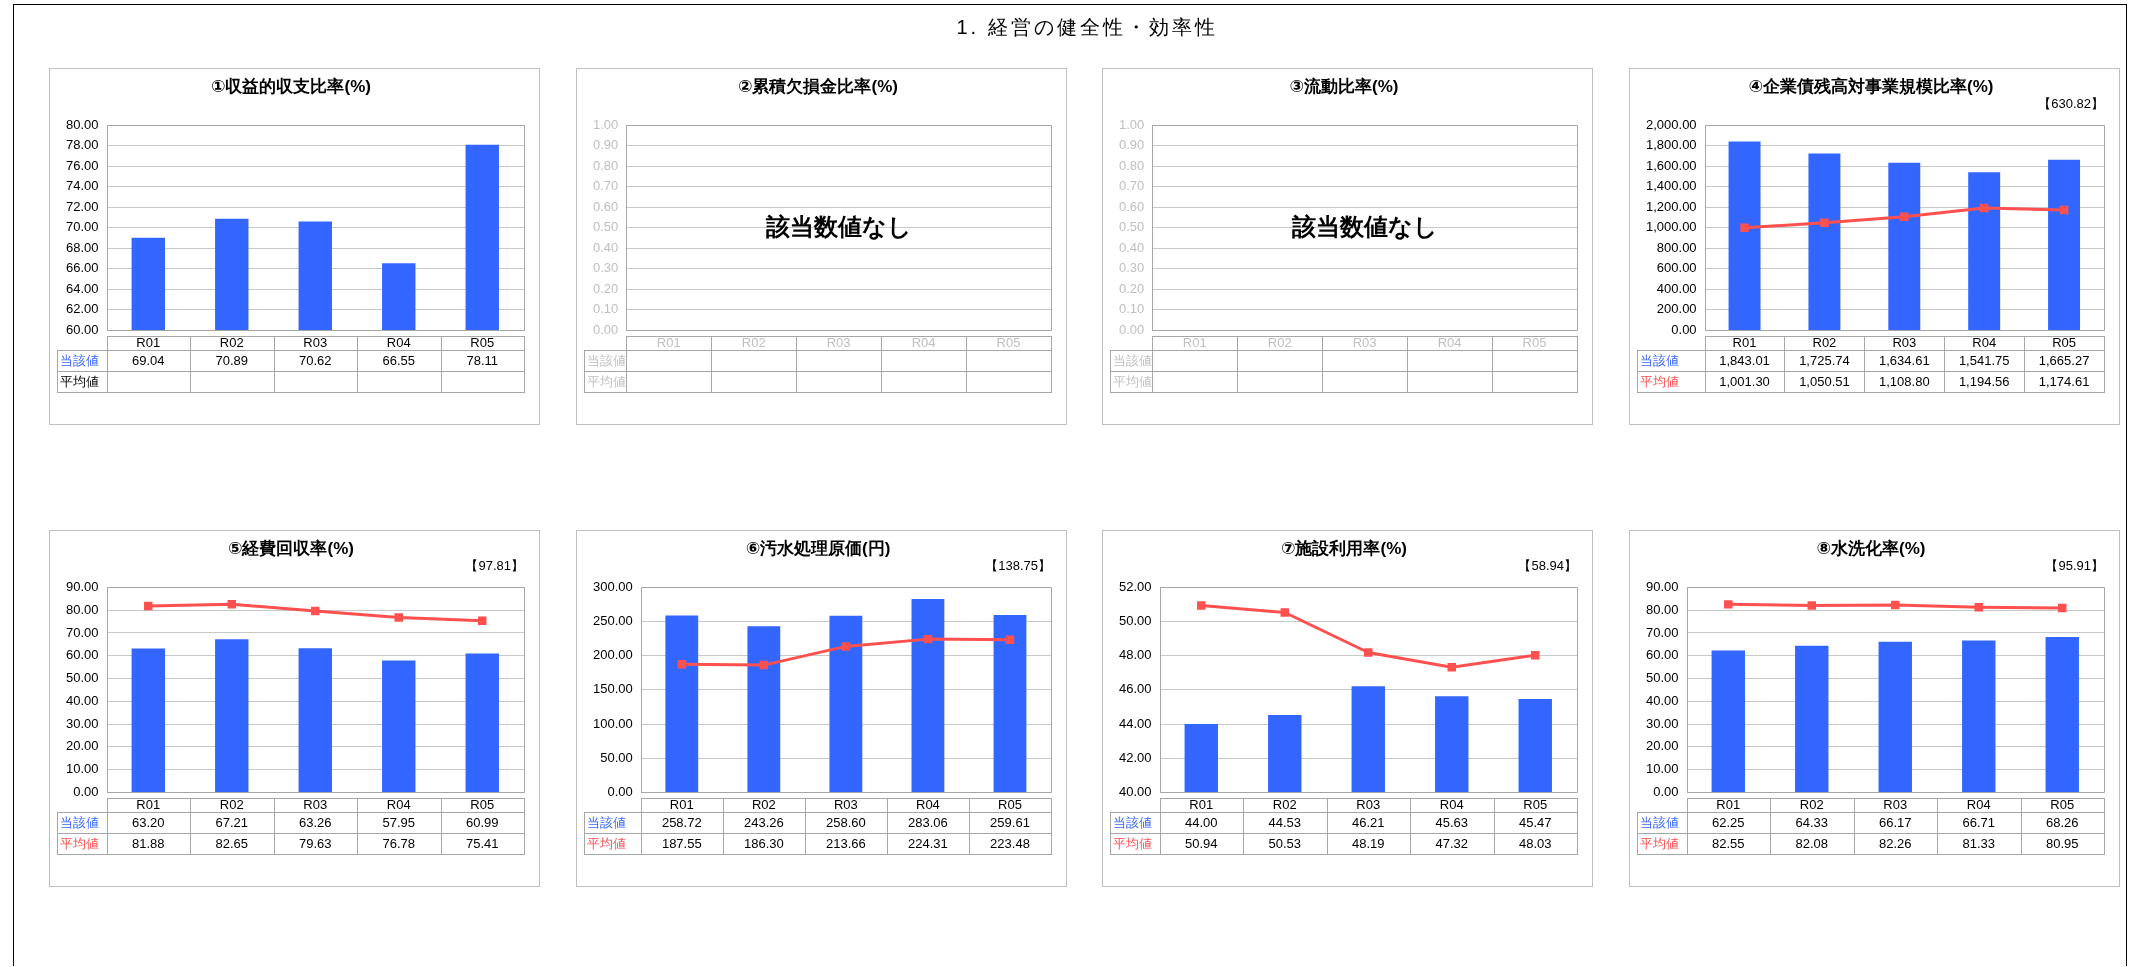 This screenshot has height=967, width=2131. What do you see at coordinates (1744, 361) in the screenshot?
I see `data-label: 1,843.01` at bounding box center [1744, 361].